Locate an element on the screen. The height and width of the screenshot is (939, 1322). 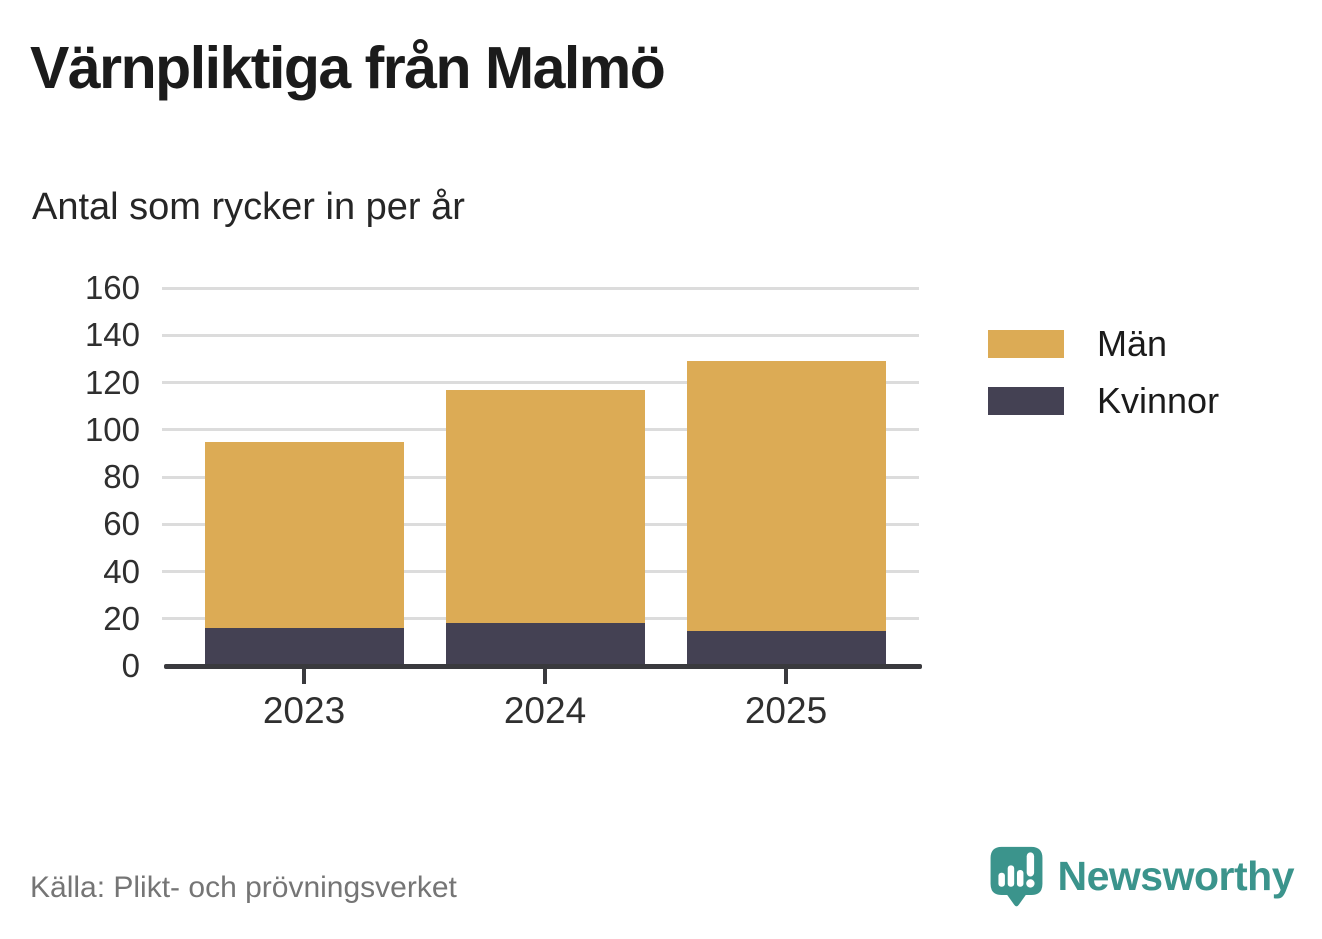
legend-item-kvinnor: Kvinnor is located at coordinates (1104, 400).